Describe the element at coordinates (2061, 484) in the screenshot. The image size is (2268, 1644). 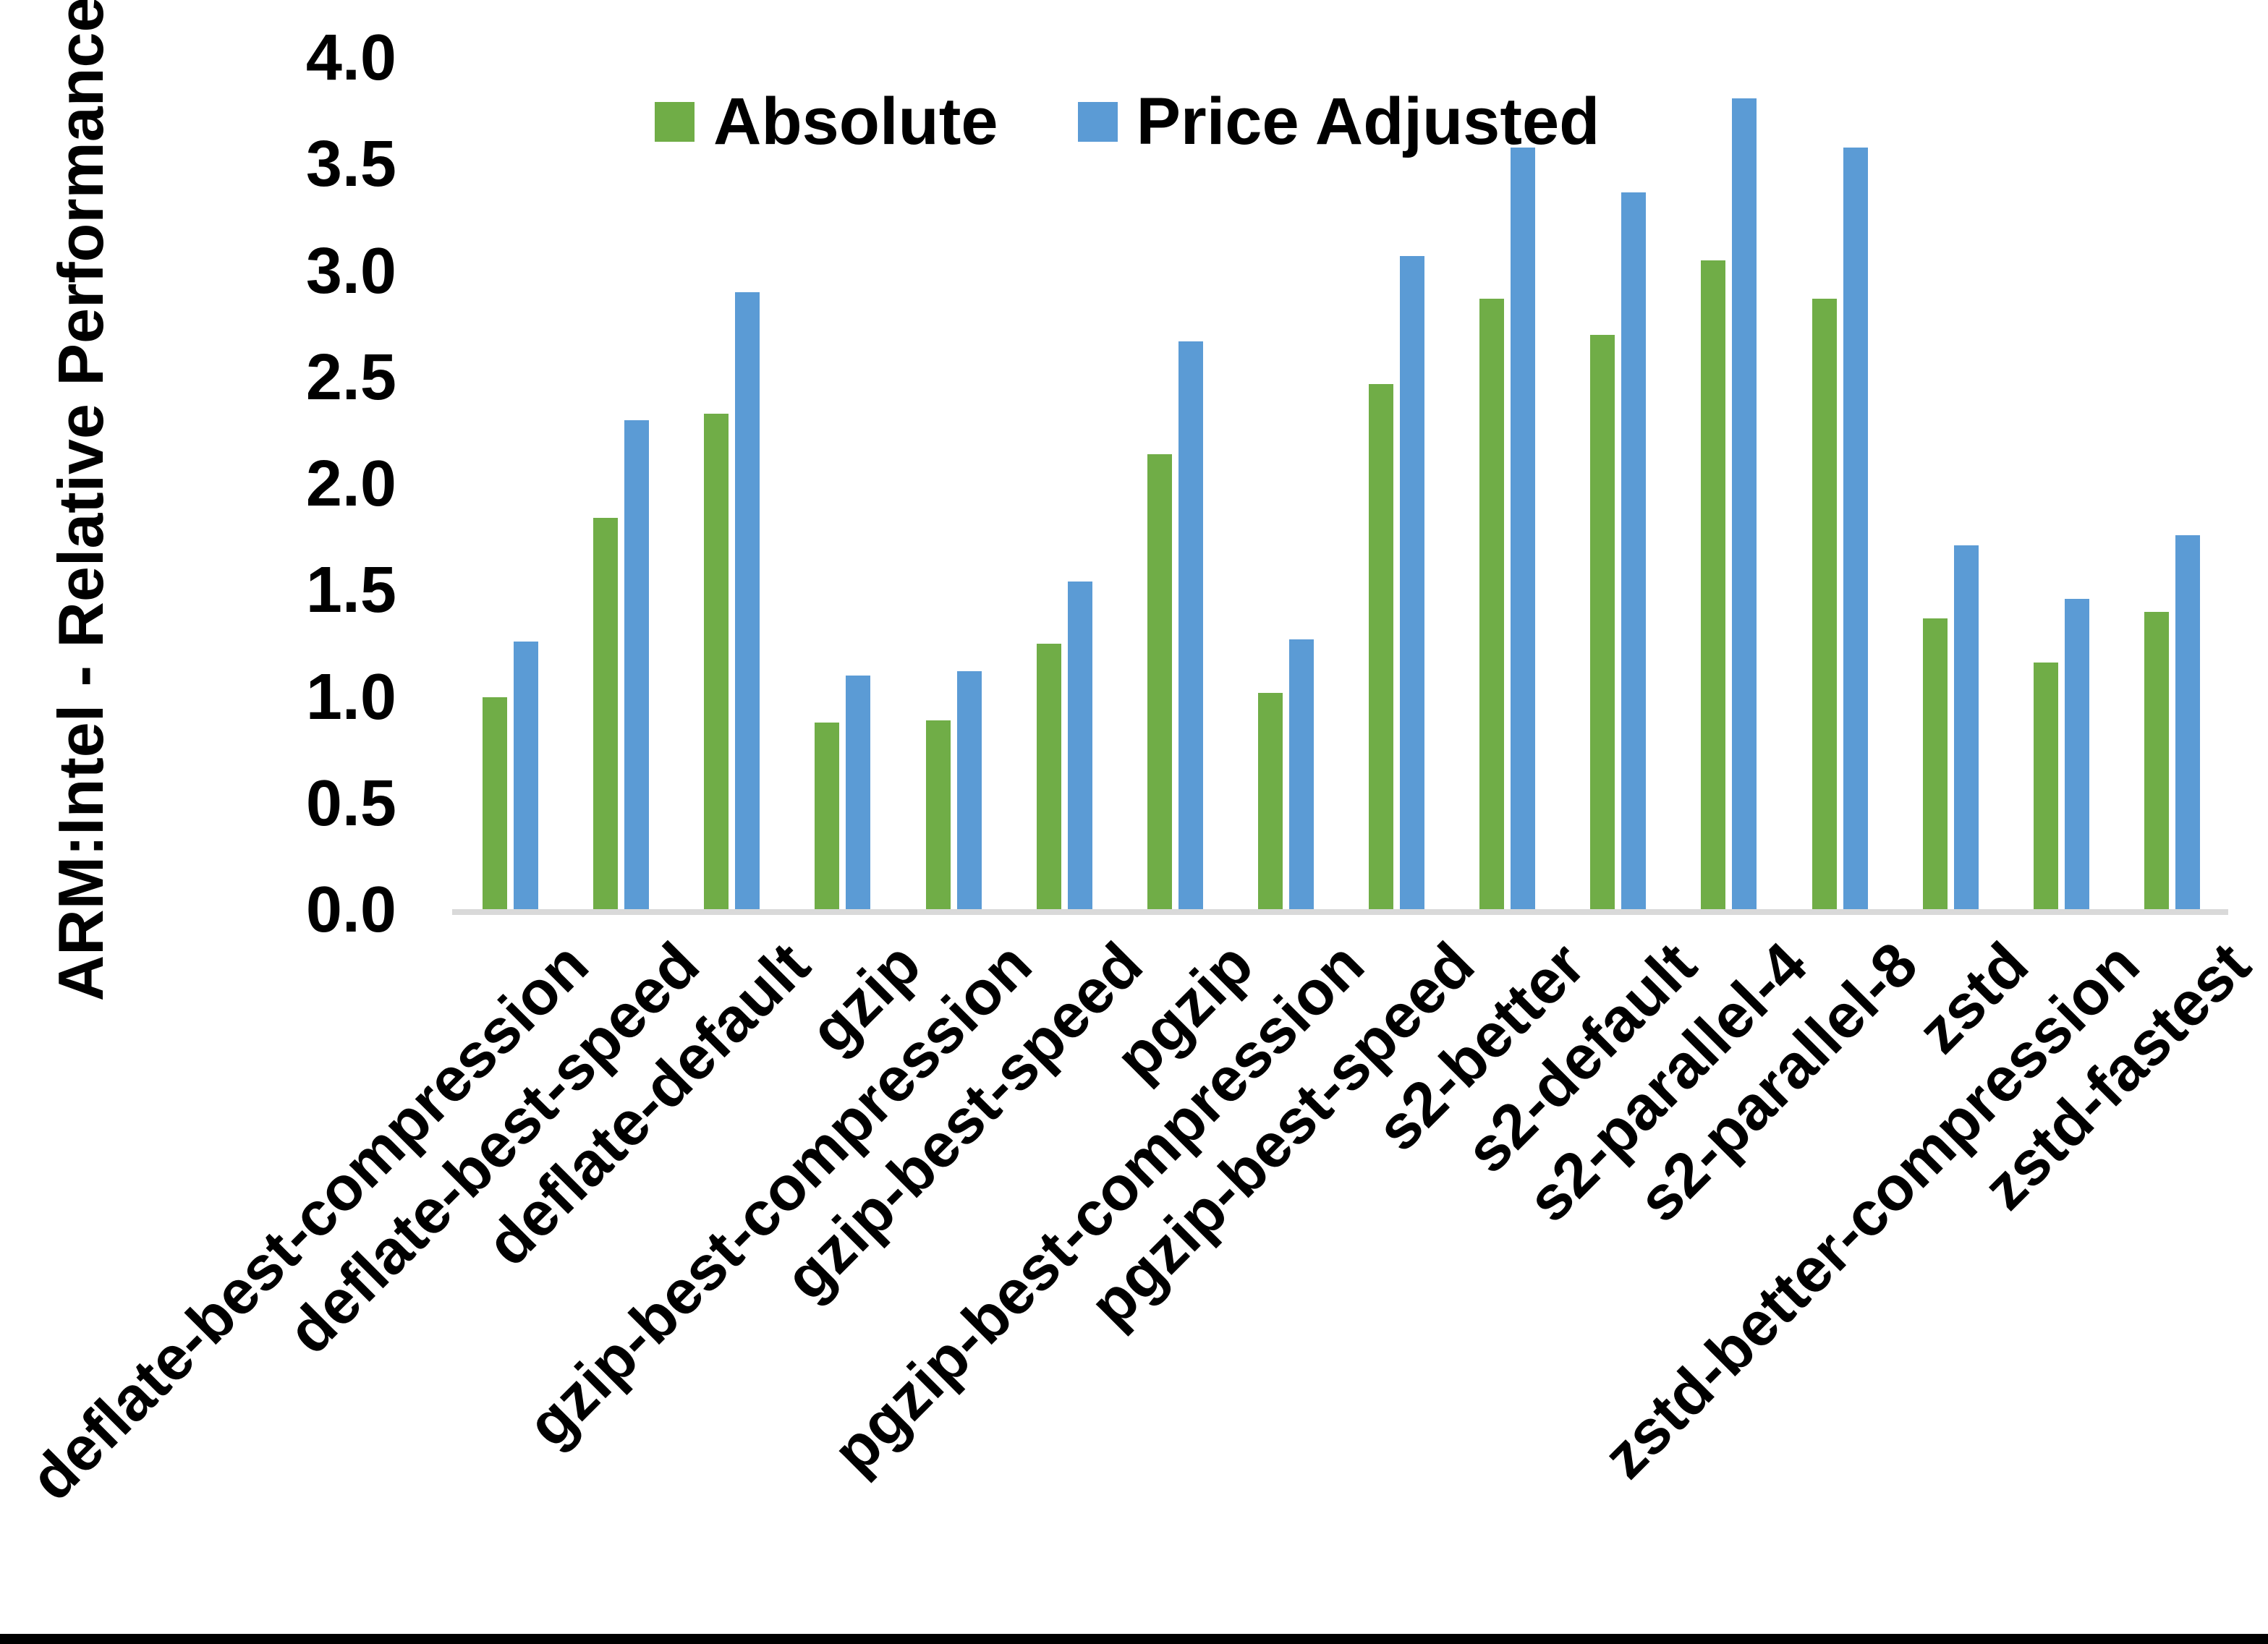
I see `bar-group-zstd-better-compression` at that location.